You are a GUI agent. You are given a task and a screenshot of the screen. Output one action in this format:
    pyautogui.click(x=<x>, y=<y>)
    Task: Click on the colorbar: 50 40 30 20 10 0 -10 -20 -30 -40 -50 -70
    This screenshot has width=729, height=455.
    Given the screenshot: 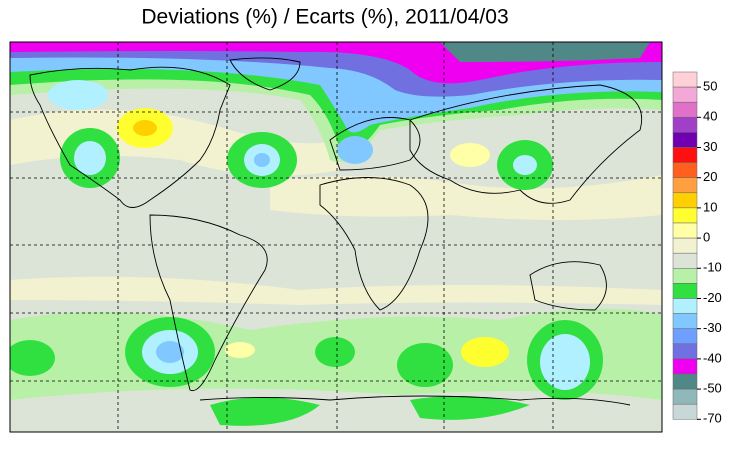 What is the action you would take?
    pyautogui.click(x=697, y=248)
    